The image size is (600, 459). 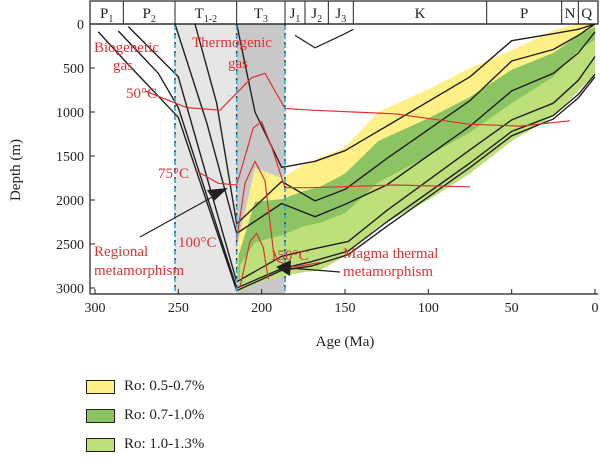 What do you see at coordinates (164, 444) in the screenshot?
I see `legend-label: Ro: 1.0-1.3%` at bounding box center [164, 444].